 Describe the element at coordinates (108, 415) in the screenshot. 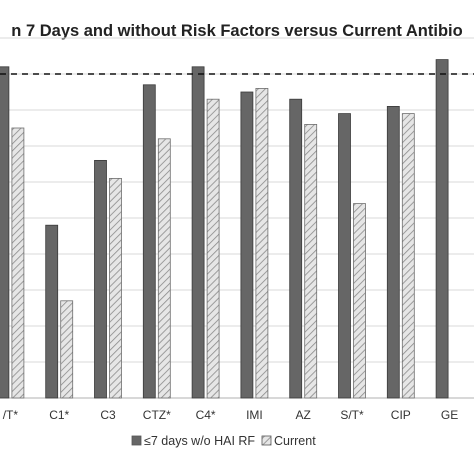

I see `x-tick-label: C3` at that location.